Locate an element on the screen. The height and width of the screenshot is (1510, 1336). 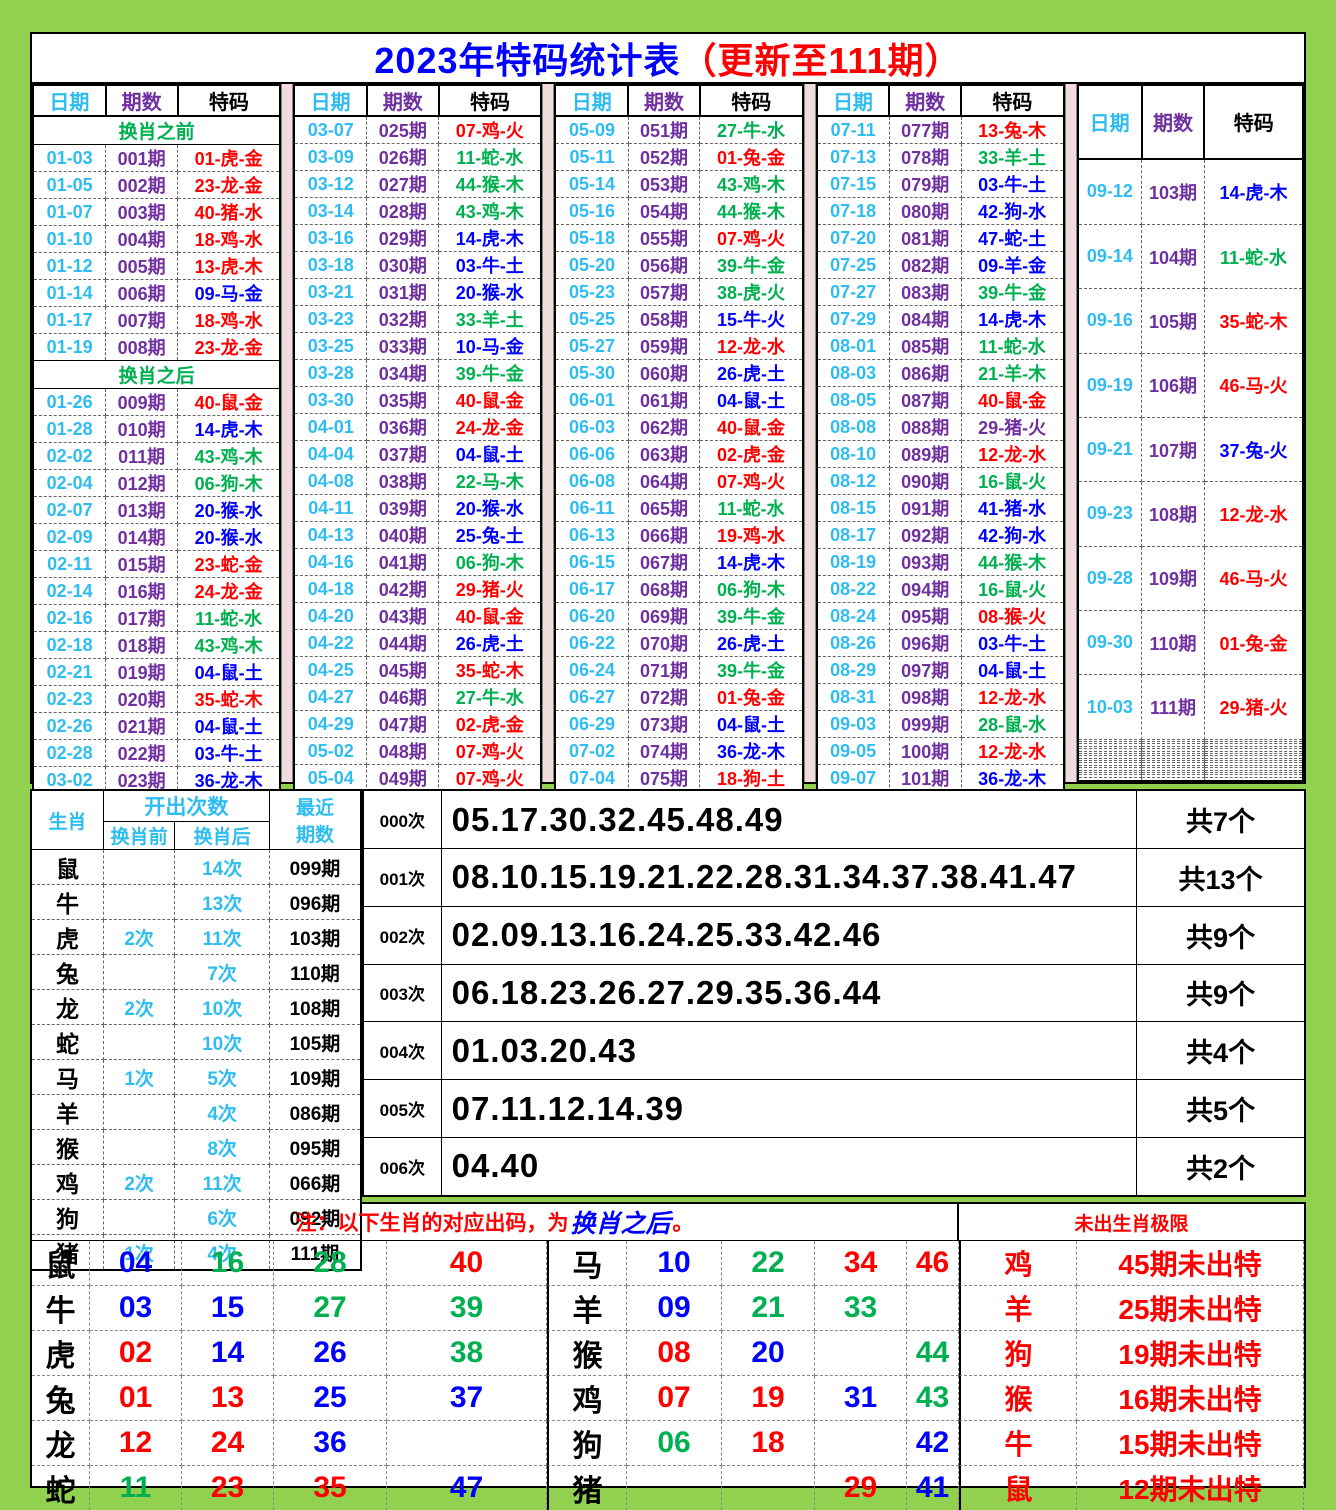
table-row: 03-07 025期 07-鸡-火 is located at coordinates (417, 129).